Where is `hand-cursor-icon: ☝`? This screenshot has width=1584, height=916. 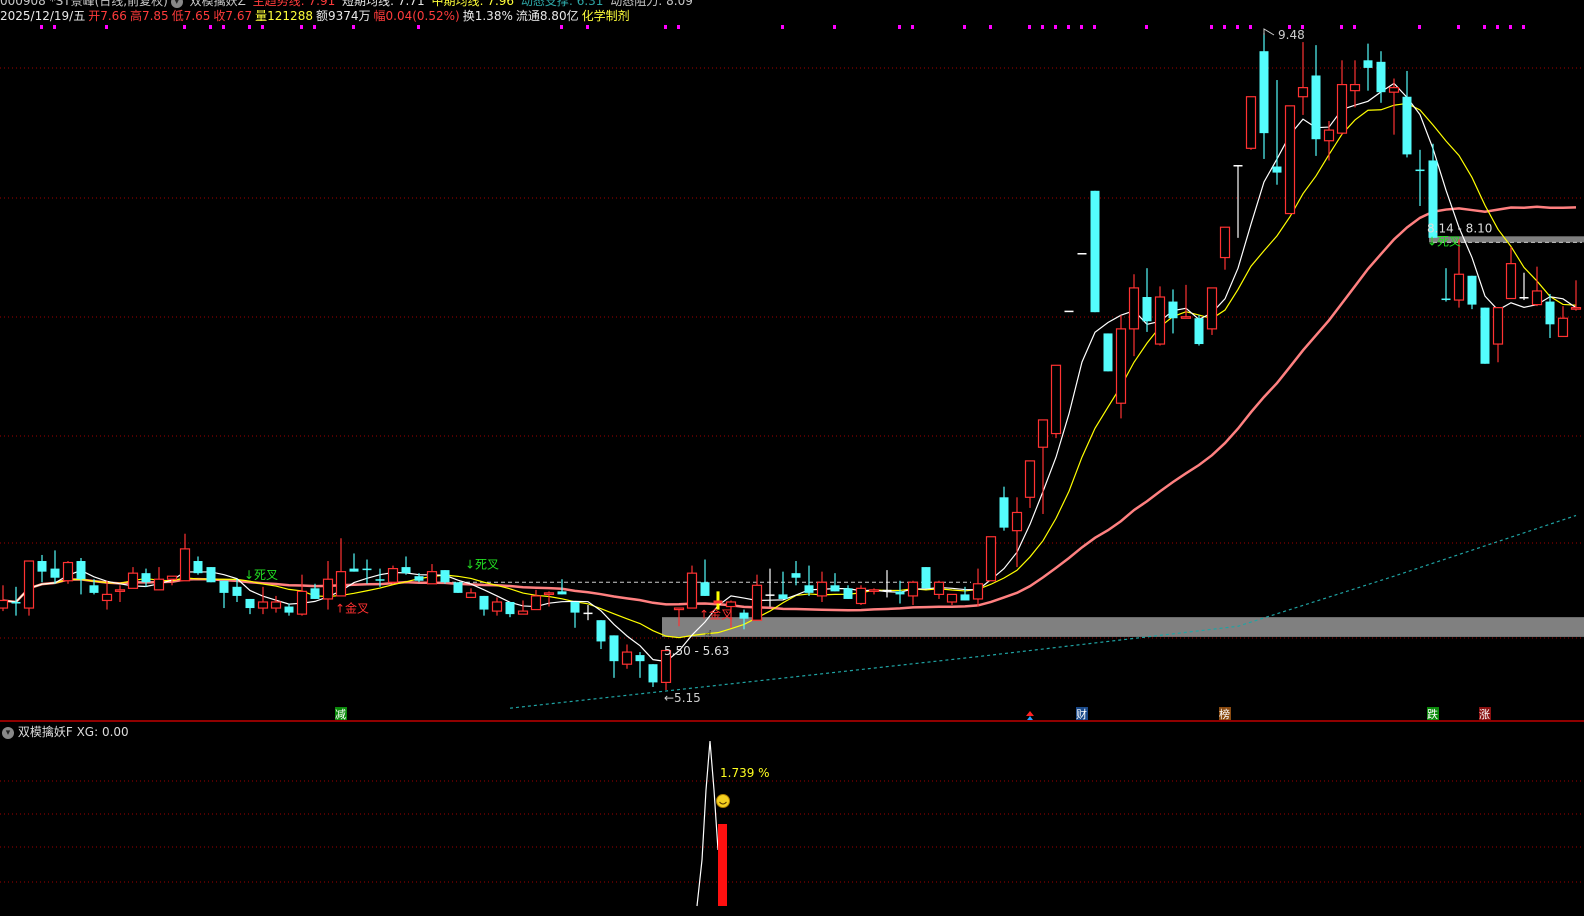 hand-cursor-icon: ☝ is located at coordinates (708, 636).